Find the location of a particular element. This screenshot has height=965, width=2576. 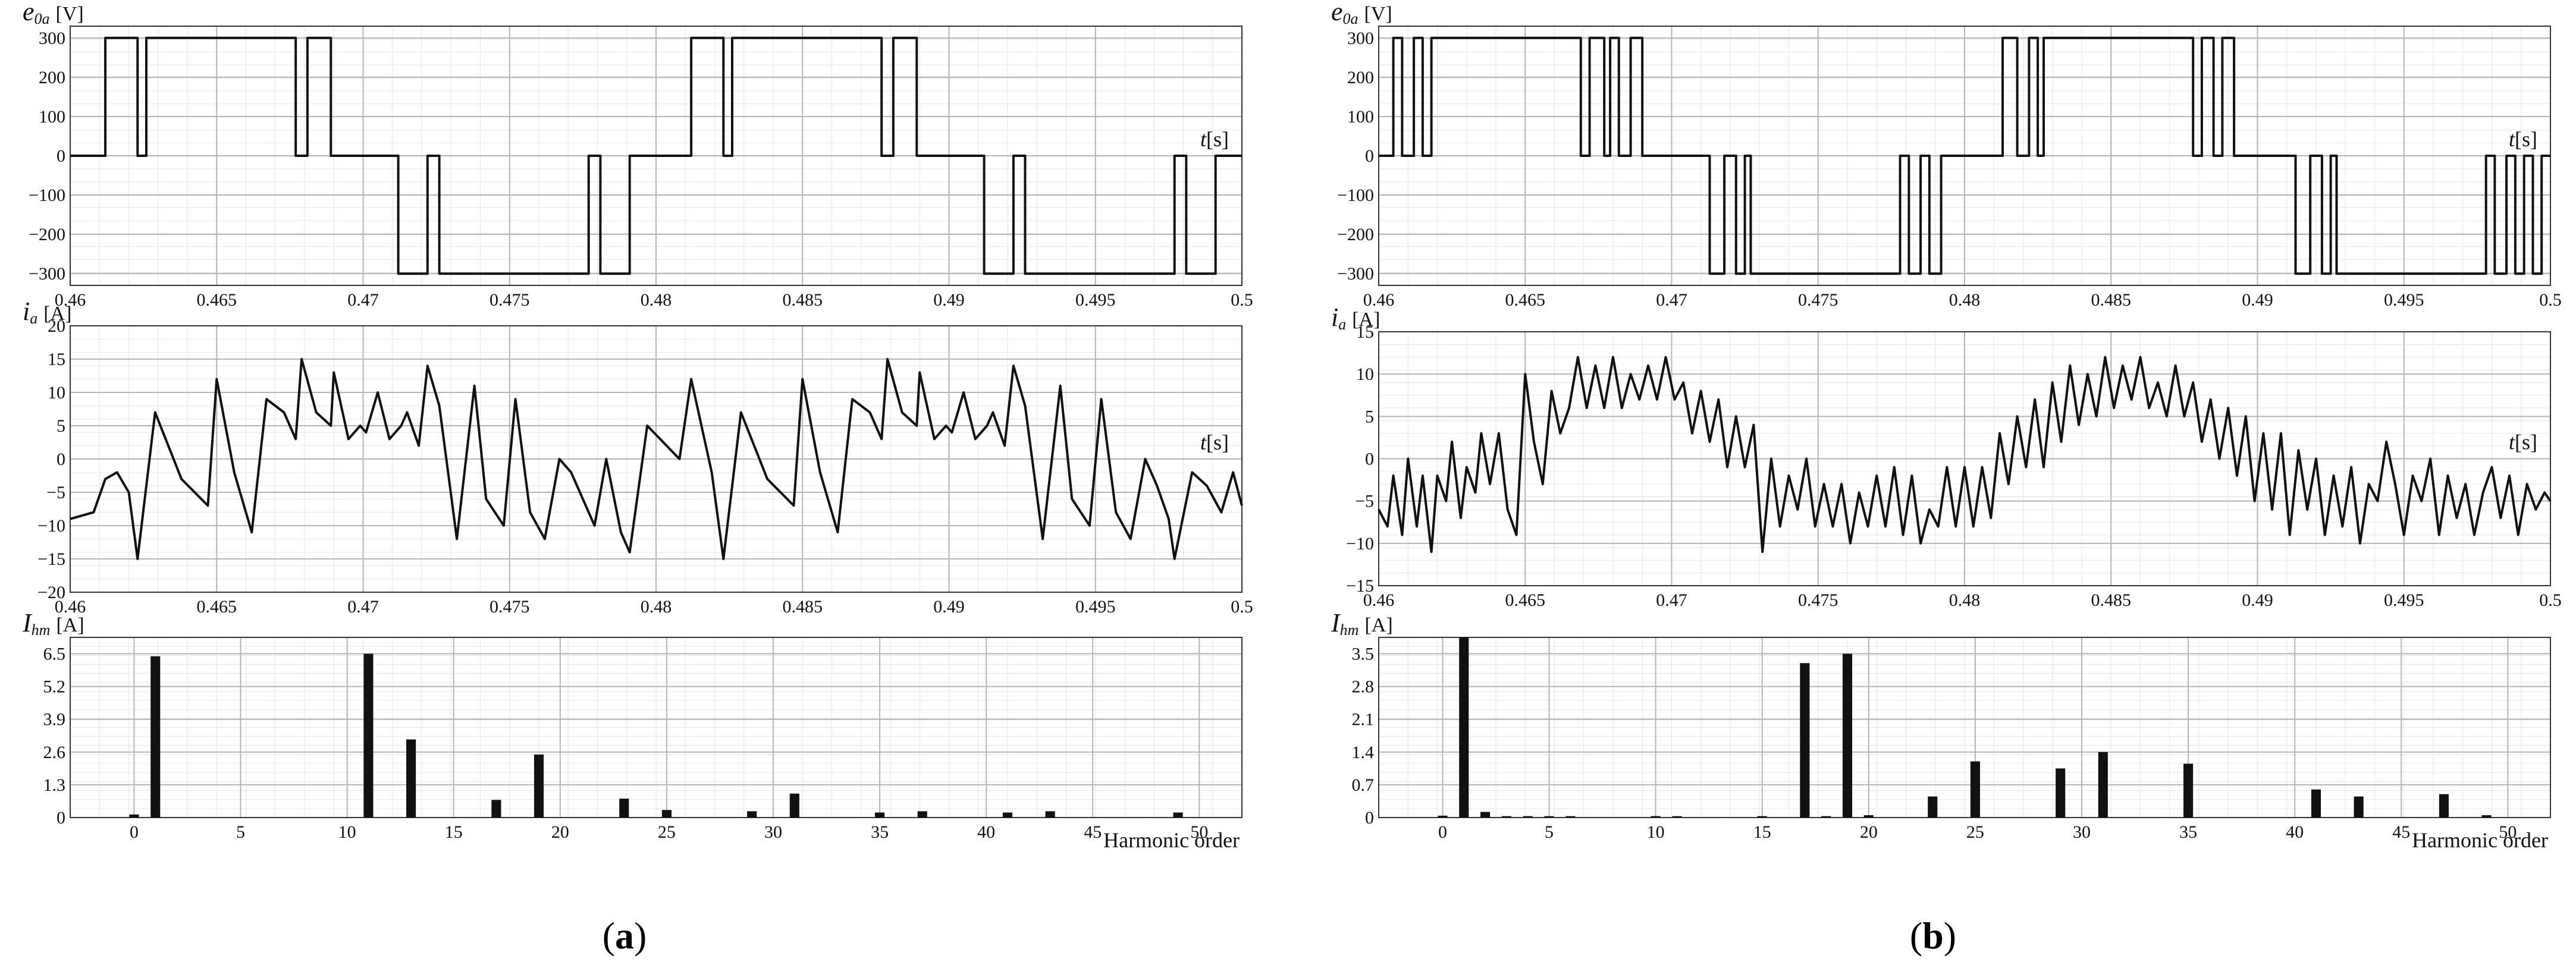

y-label-unit: [V] is located at coordinates (70, 14).